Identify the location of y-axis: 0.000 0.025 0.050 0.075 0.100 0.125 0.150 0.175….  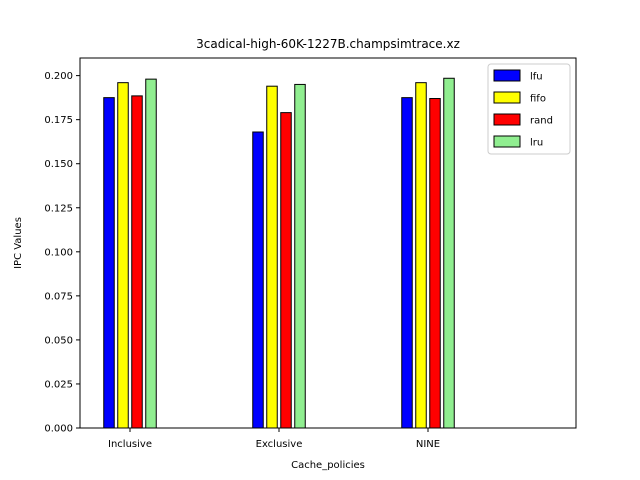
(62, 253).